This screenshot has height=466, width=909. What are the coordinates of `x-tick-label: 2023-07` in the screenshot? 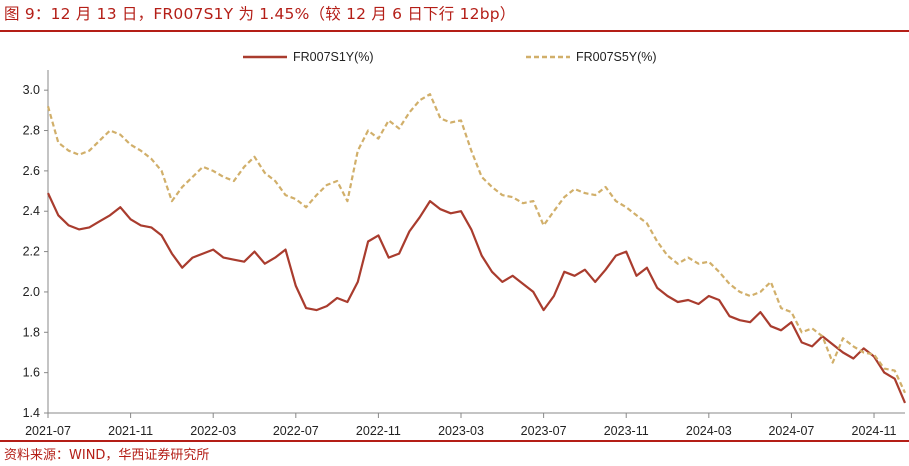 It's located at (544, 431).